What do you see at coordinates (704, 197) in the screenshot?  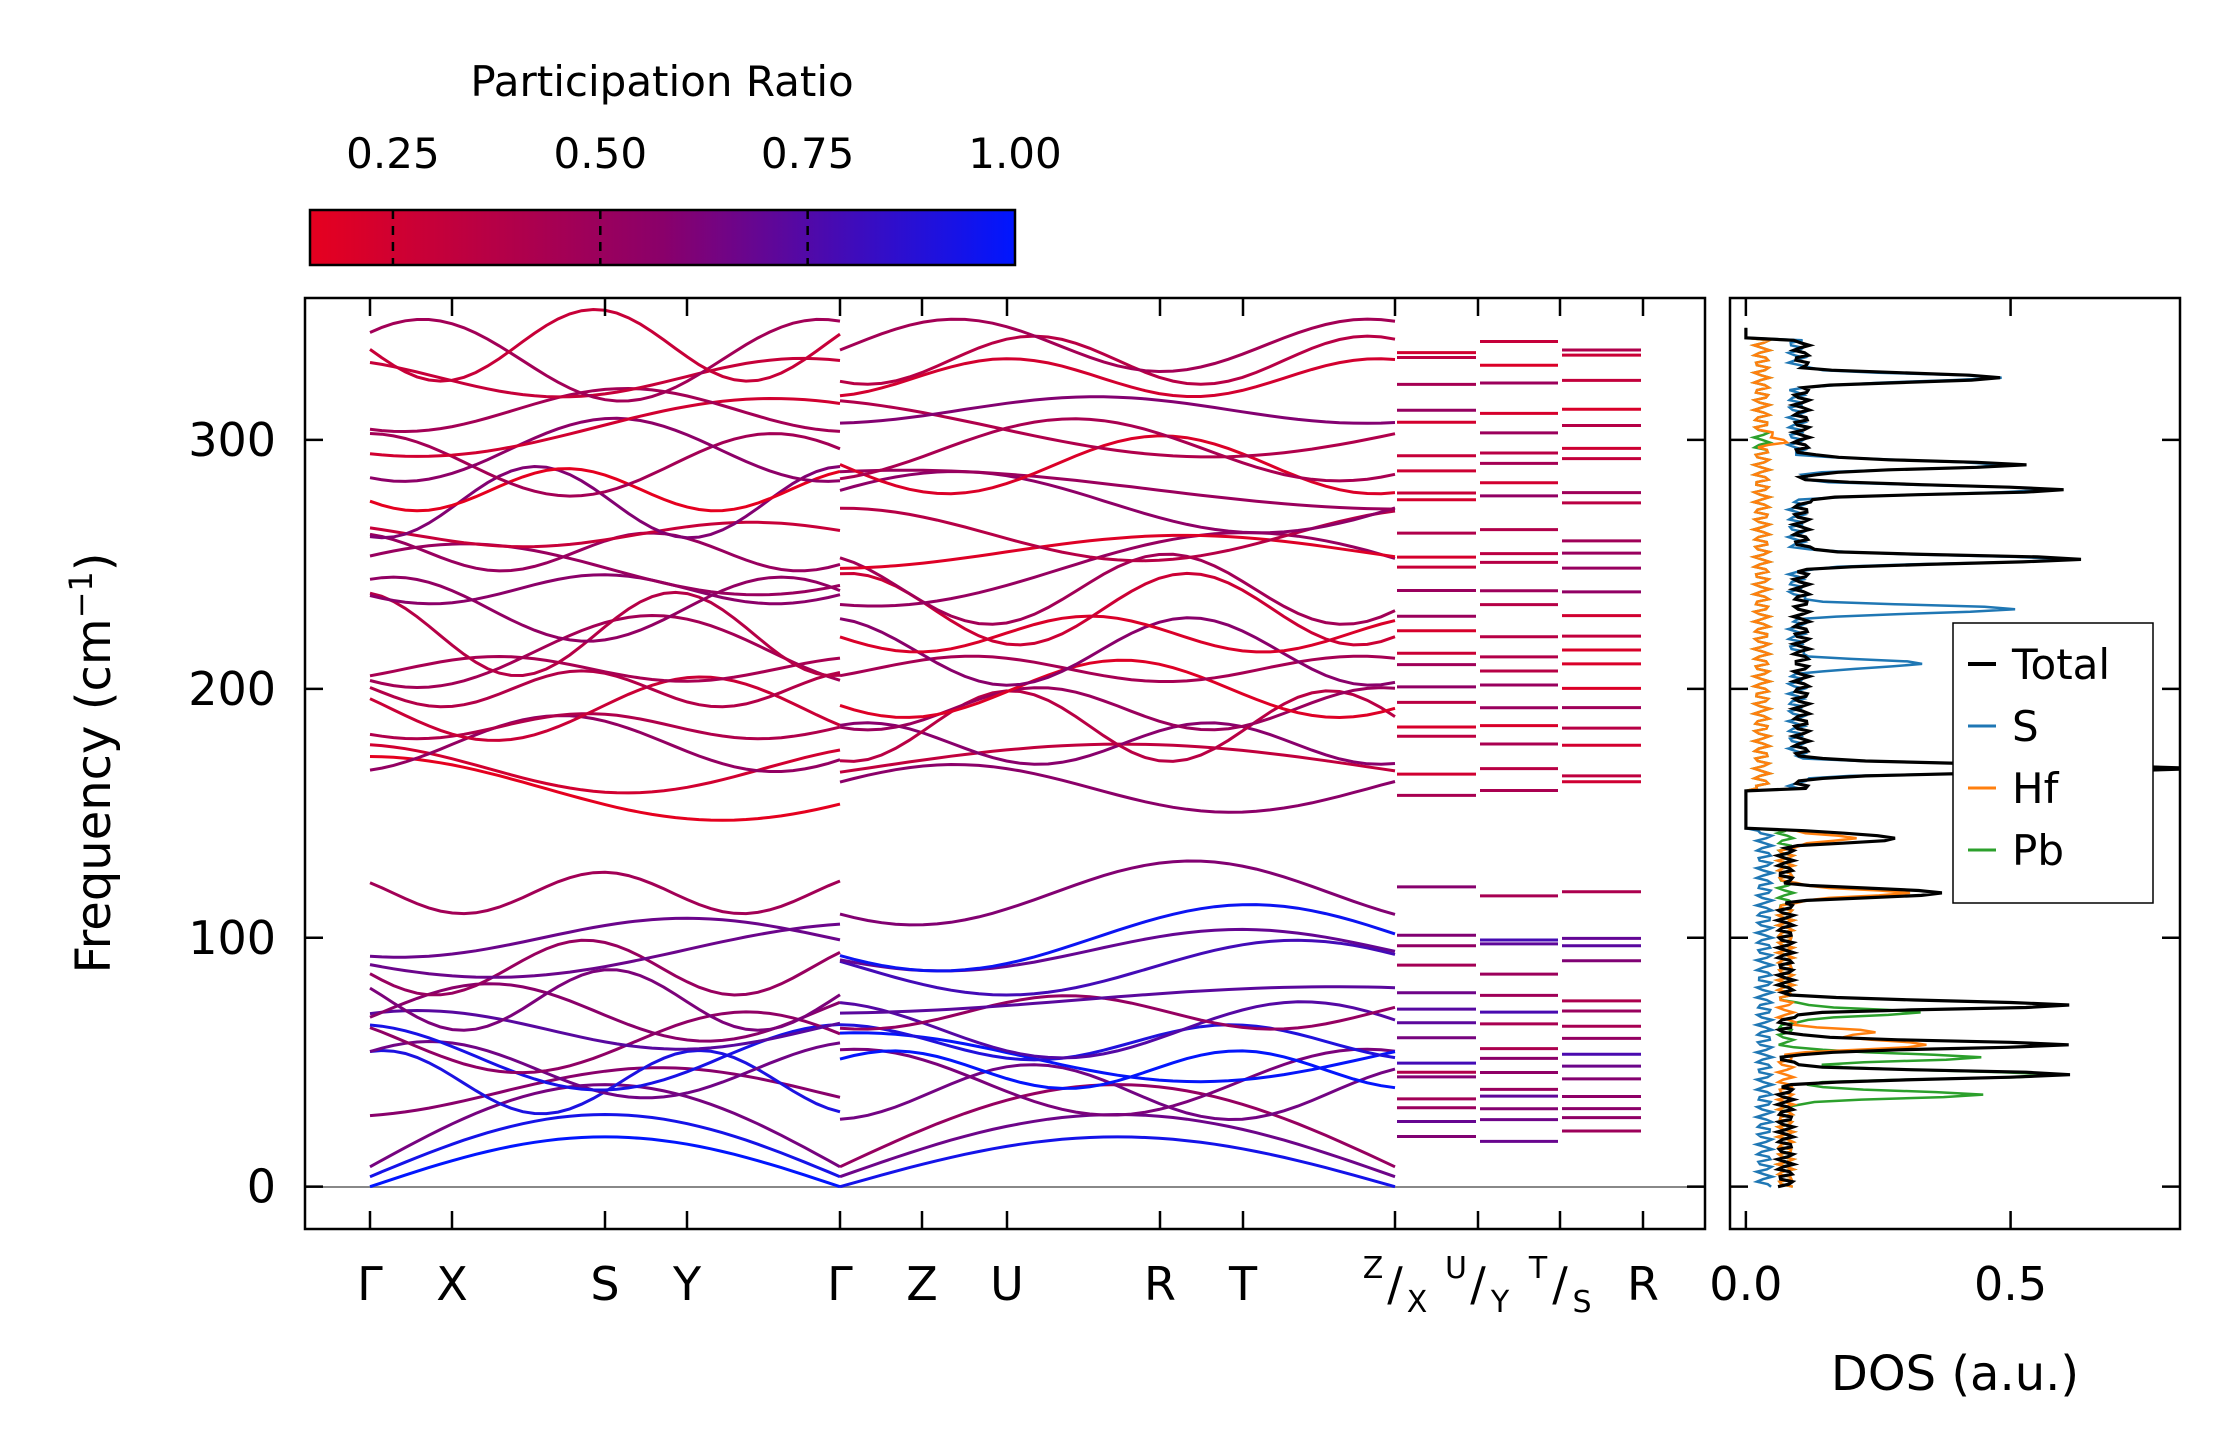 I see `colorbar-ticks: 0.25 0.50 0.75 1.00` at bounding box center [704, 197].